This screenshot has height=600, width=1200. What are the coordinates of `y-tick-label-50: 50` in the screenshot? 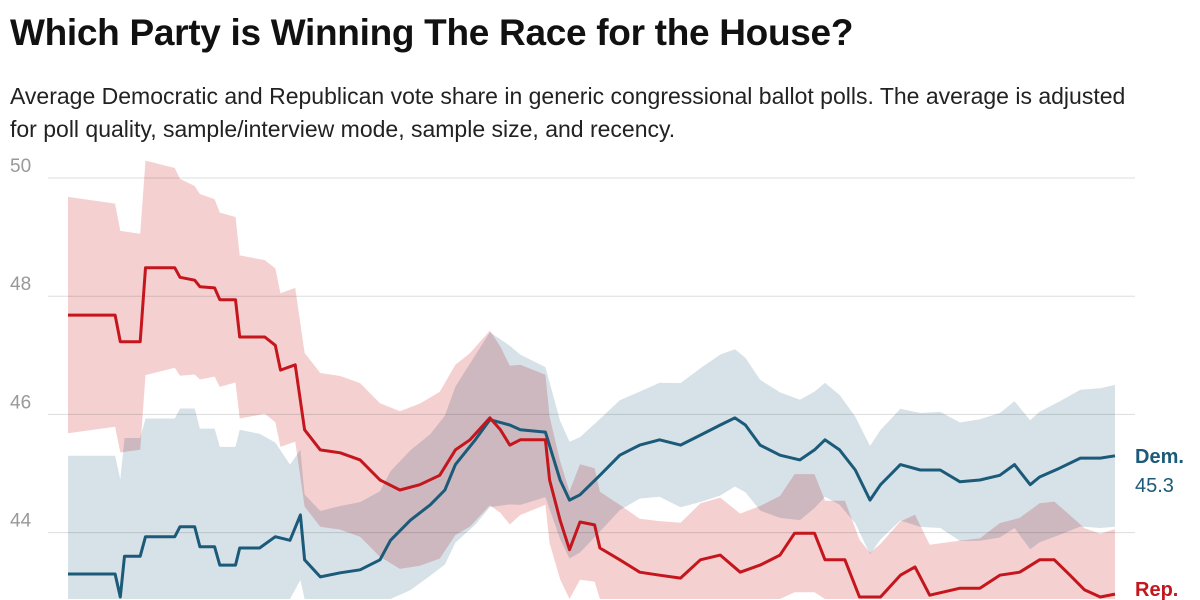 It's located at (20, 166).